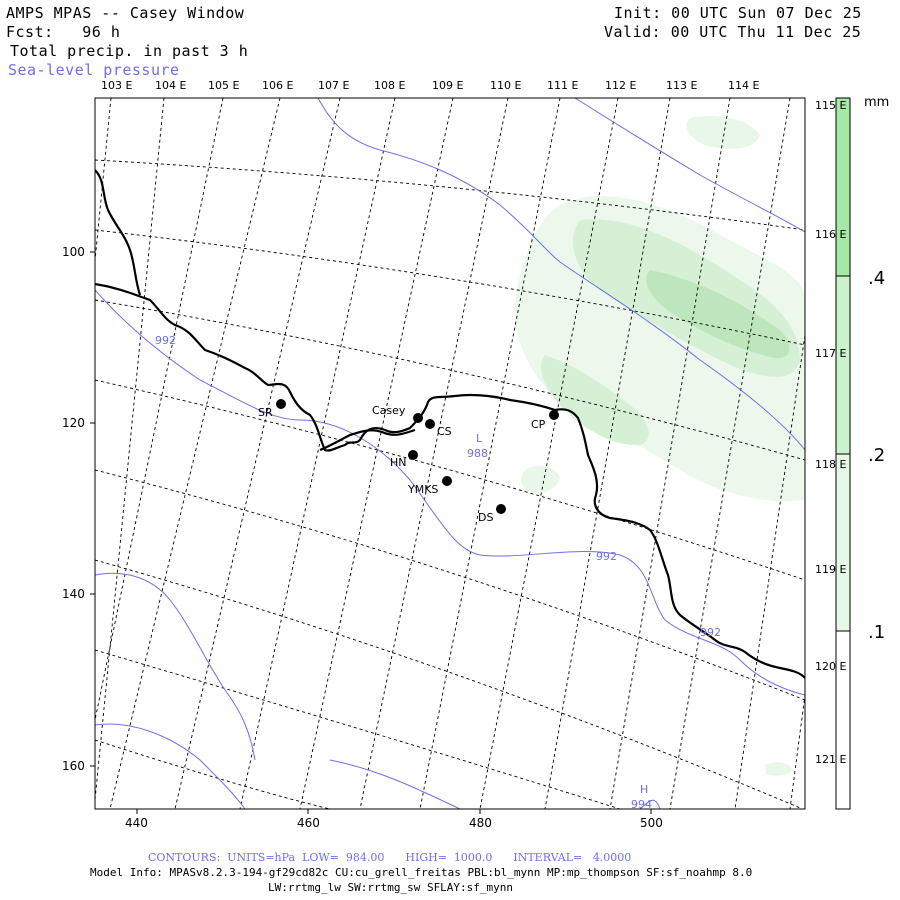  I want to click on x-tick-label: 440, so click(136, 823).